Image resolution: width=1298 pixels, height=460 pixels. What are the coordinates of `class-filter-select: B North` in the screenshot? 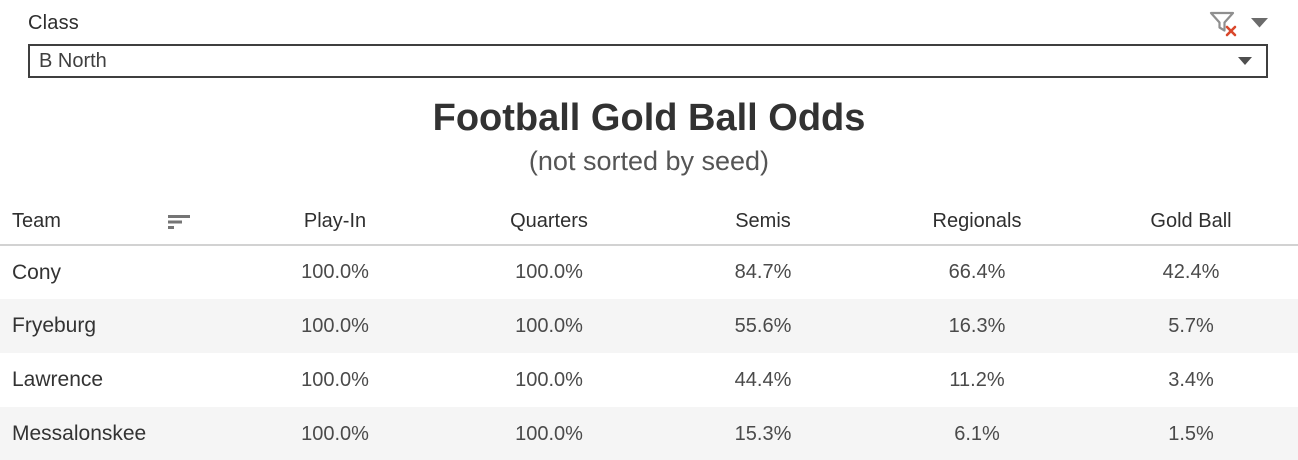 It's located at (648, 61).